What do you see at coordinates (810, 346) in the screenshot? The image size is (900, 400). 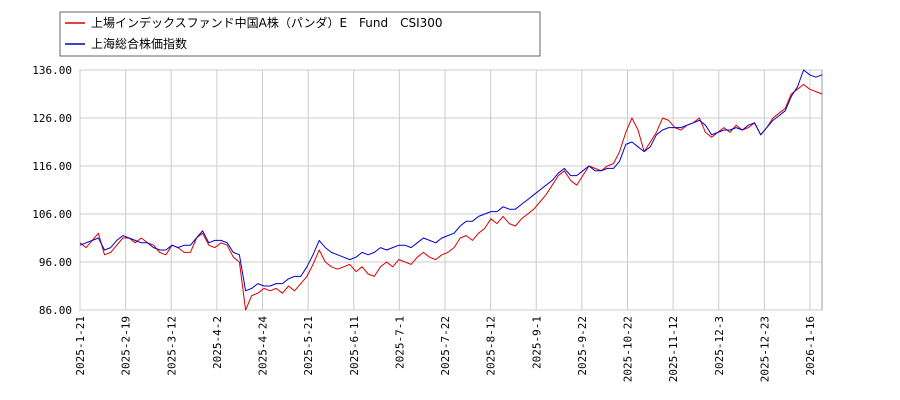 I see `x-tick-label: 2026-1-16` at bounding box center [810, 346].